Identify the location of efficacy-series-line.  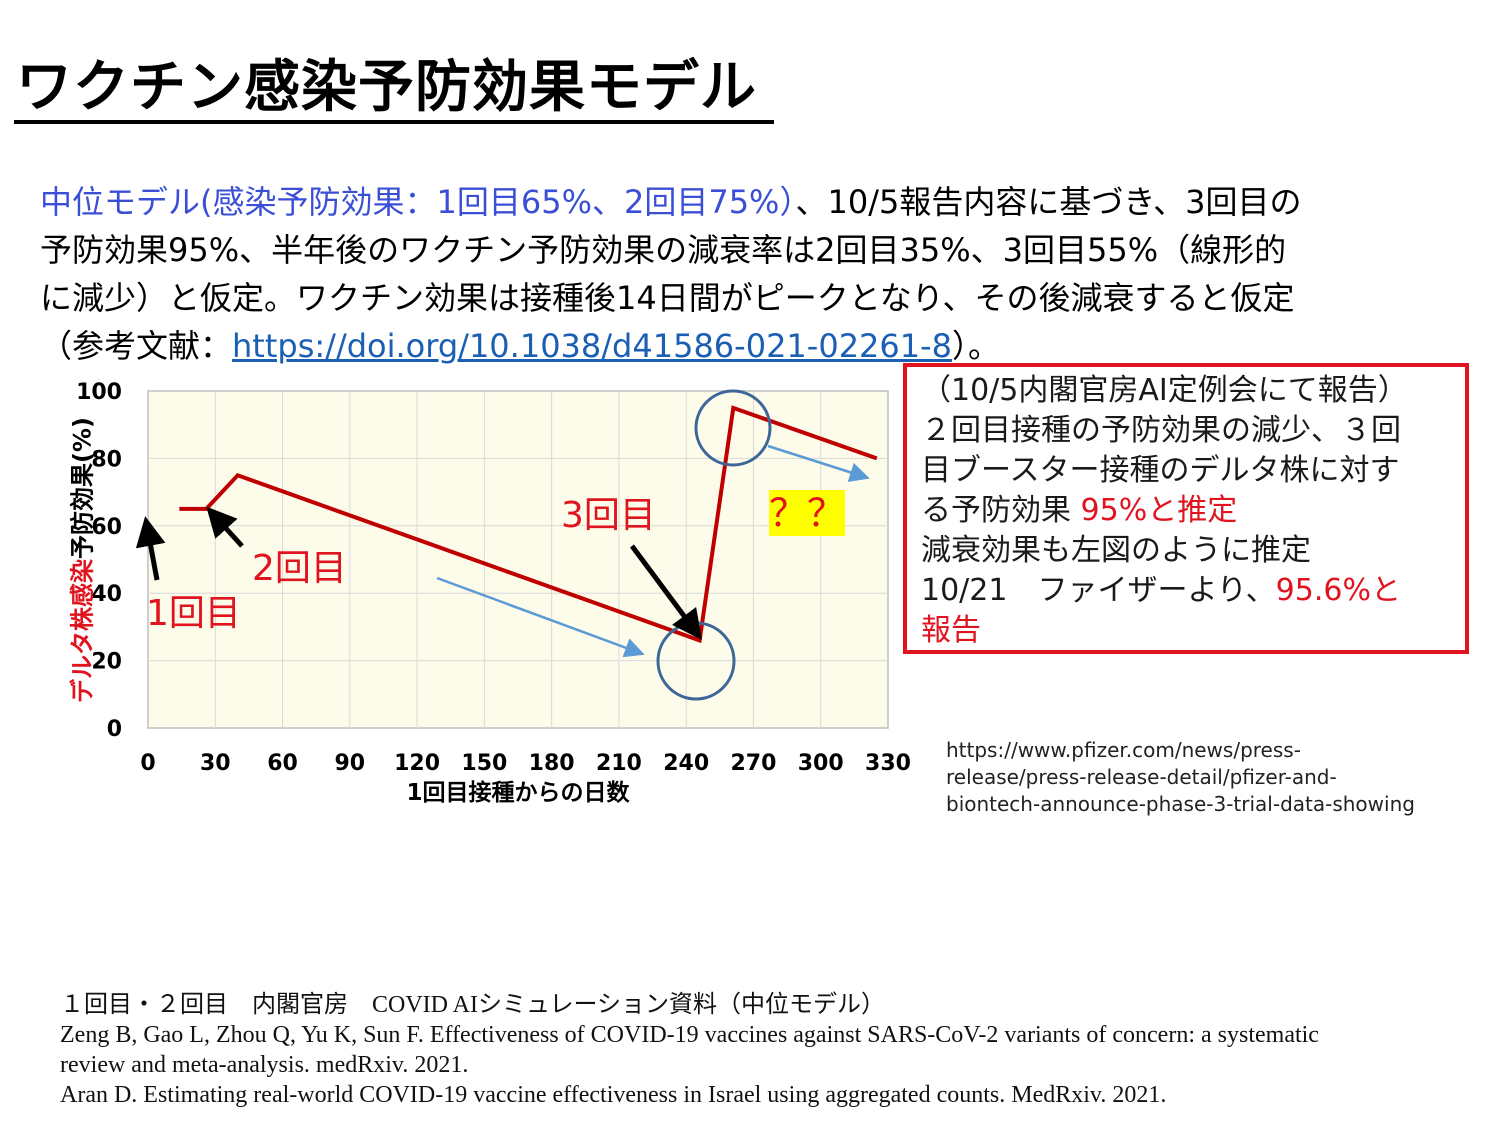
(528, 524).